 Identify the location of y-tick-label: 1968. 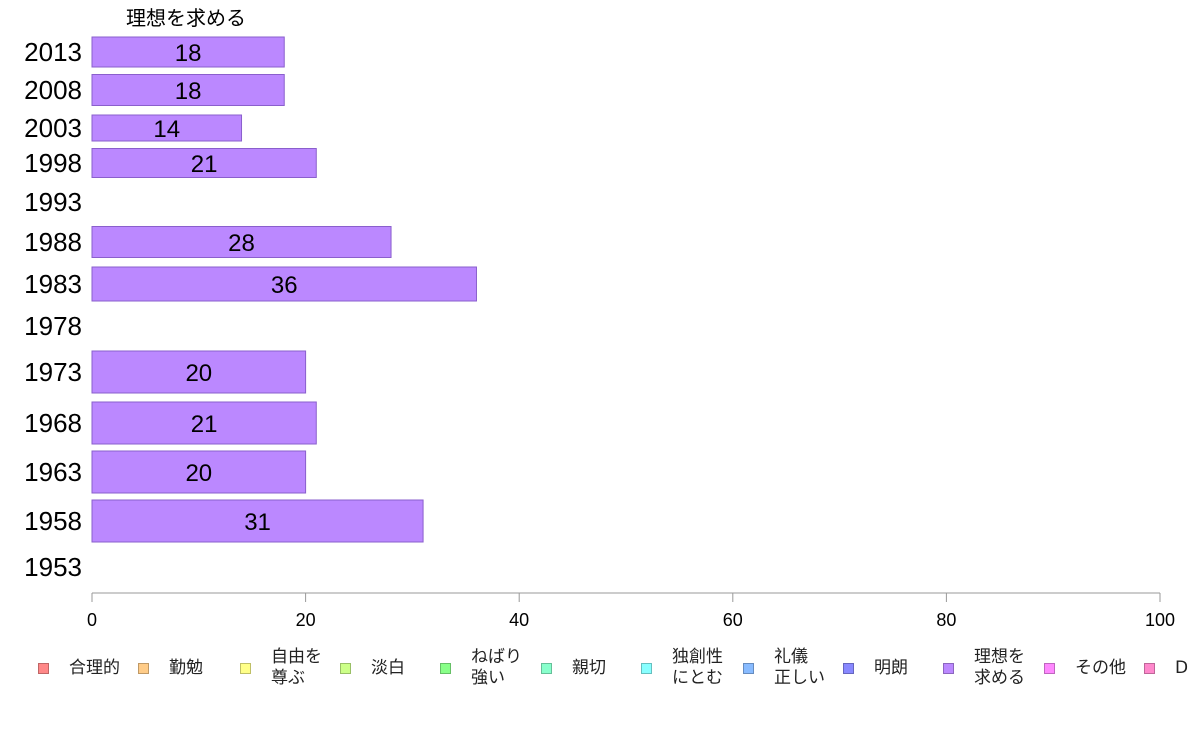
(53, 423).